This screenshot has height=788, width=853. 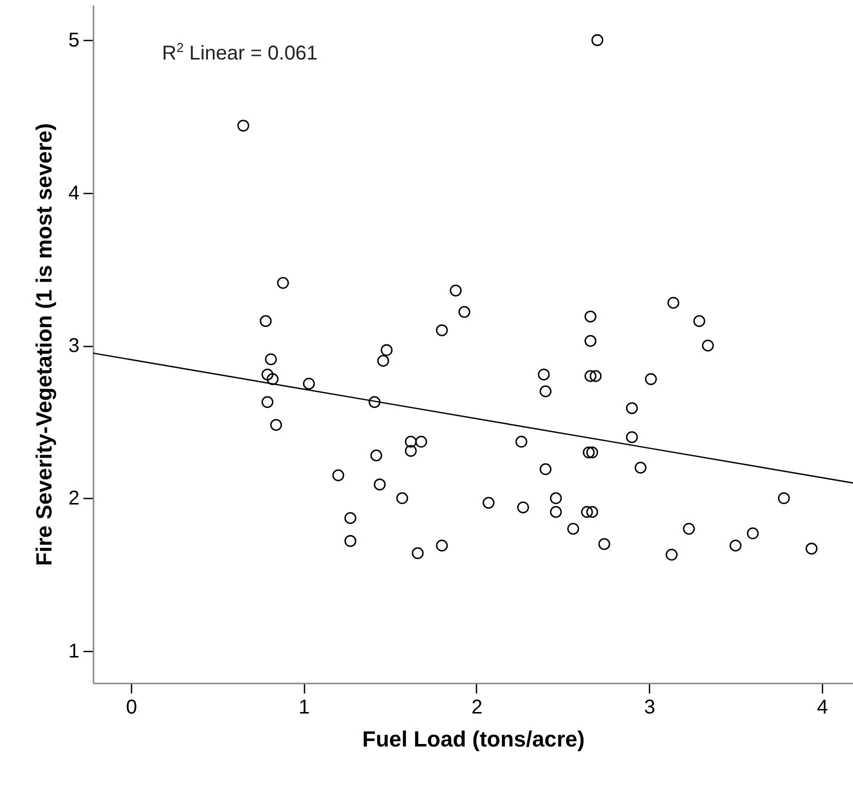 I want to click on annotation: R$^{2}$ Linear = 0.061, so click(x=240, y=53).